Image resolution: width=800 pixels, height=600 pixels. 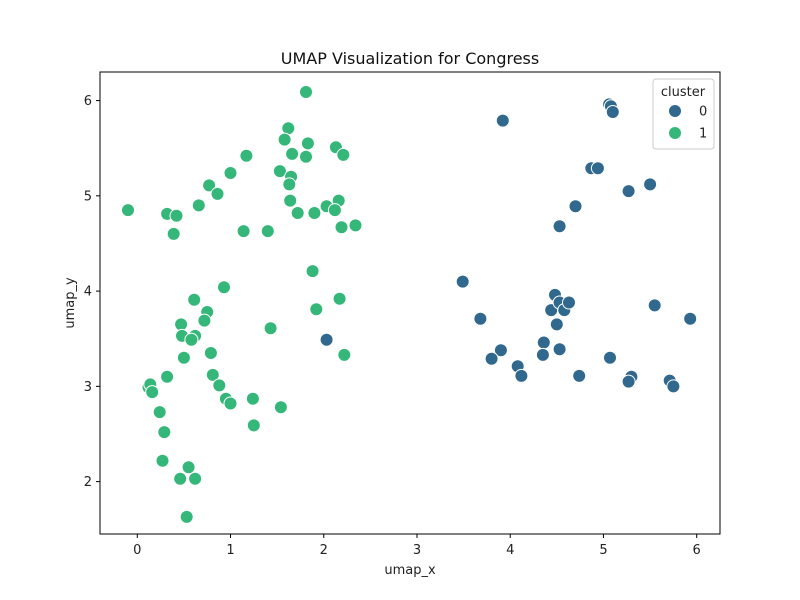 I want to click on y-tick-label: 6, so click(x=88, y=101).